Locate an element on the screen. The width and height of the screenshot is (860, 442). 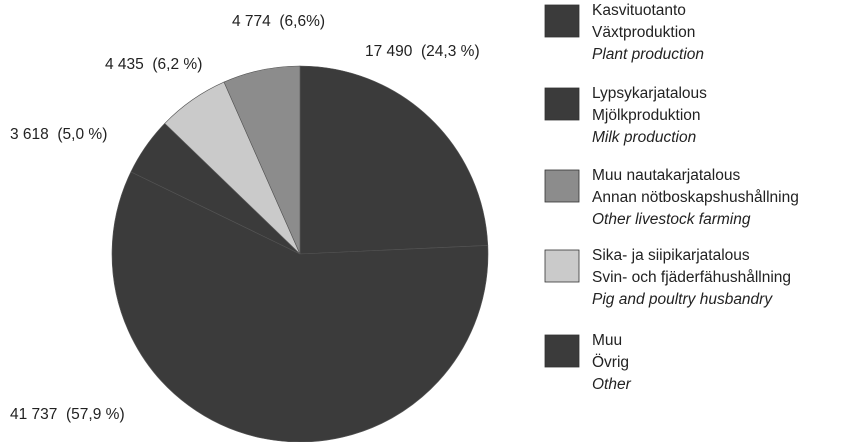
legend-label: Kasvituotanto is located at coordinates (639, 10).